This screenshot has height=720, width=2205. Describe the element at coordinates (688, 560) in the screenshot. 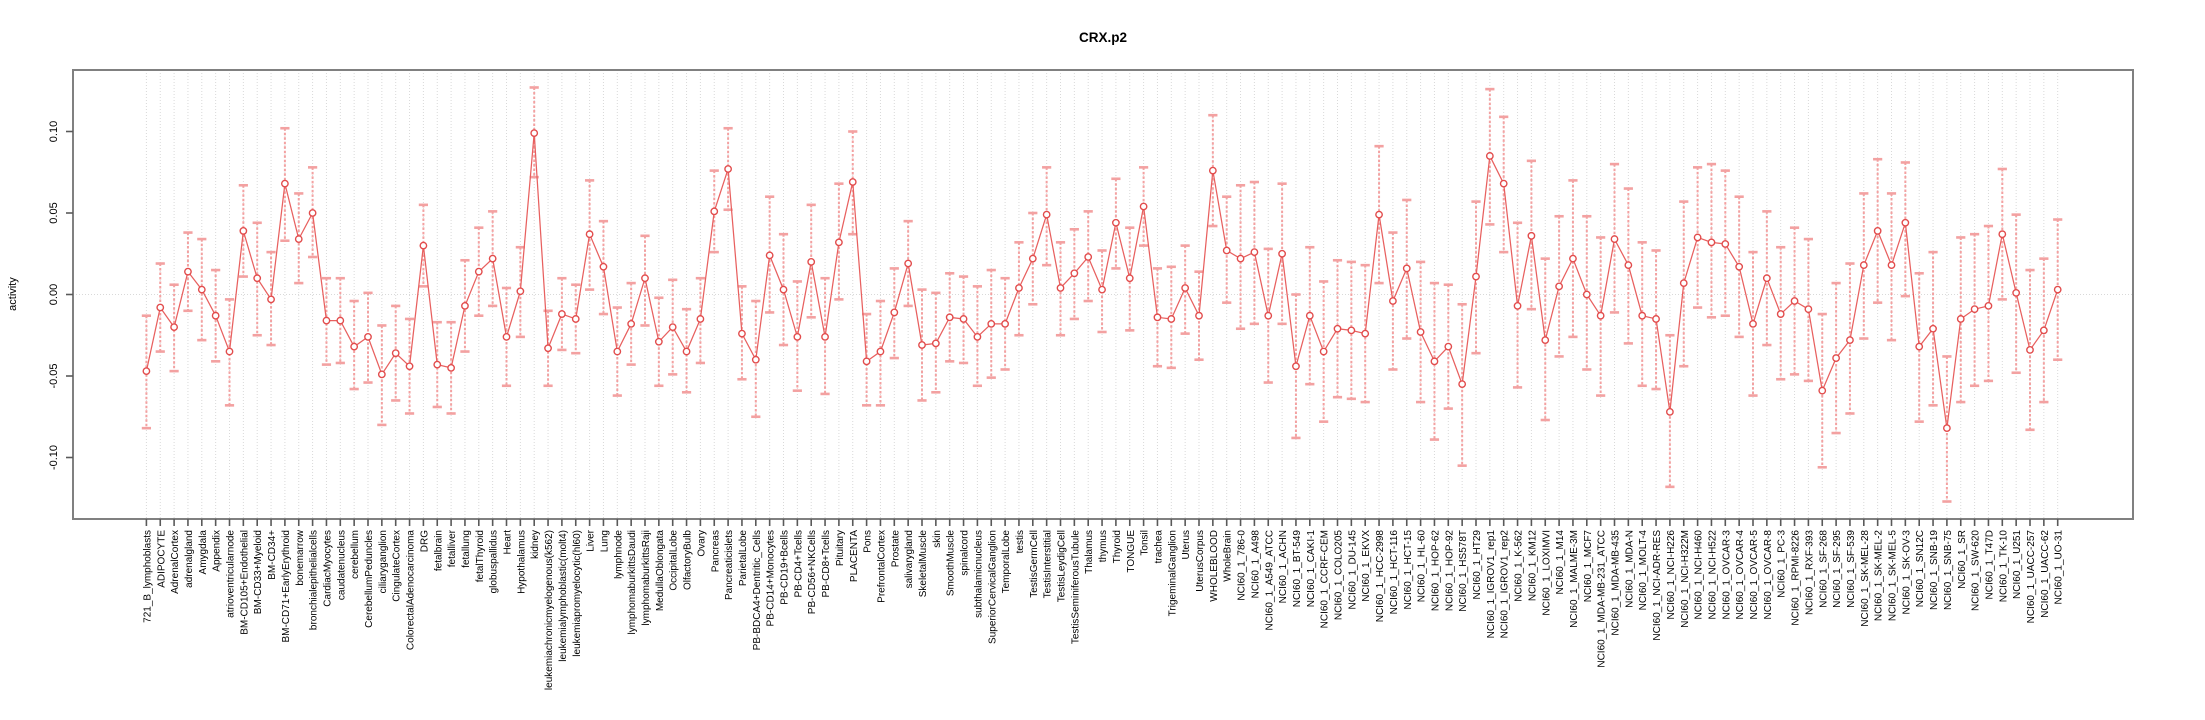

I see `x-tick-label: OlfactoryBulb` at that location.